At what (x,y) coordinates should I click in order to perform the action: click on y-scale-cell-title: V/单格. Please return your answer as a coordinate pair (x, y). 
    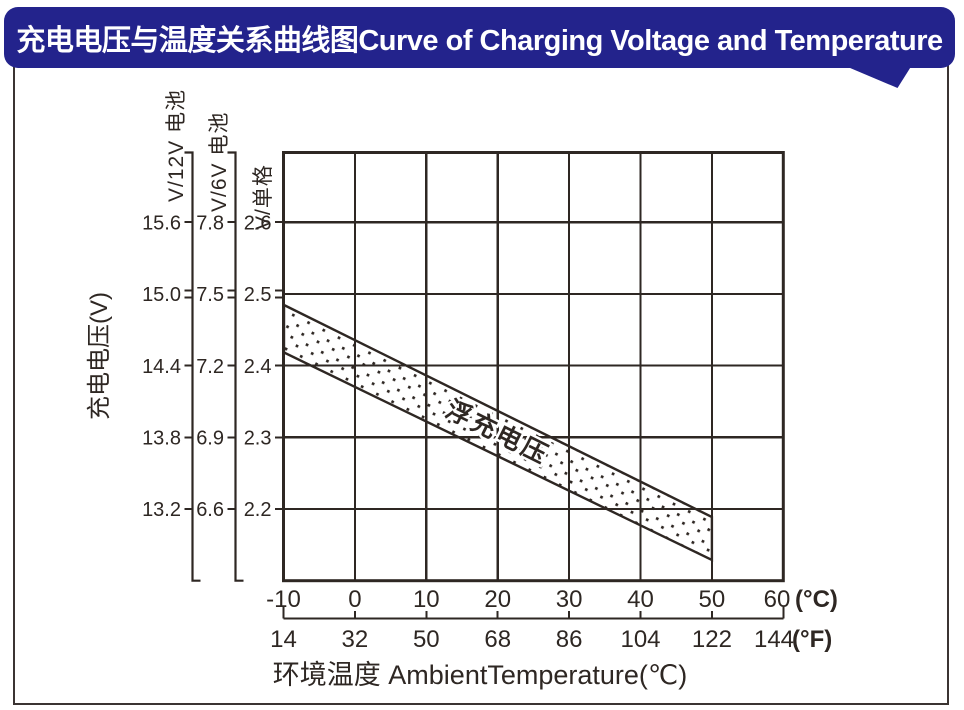
    Looking at the image, I should click on (263, 197).